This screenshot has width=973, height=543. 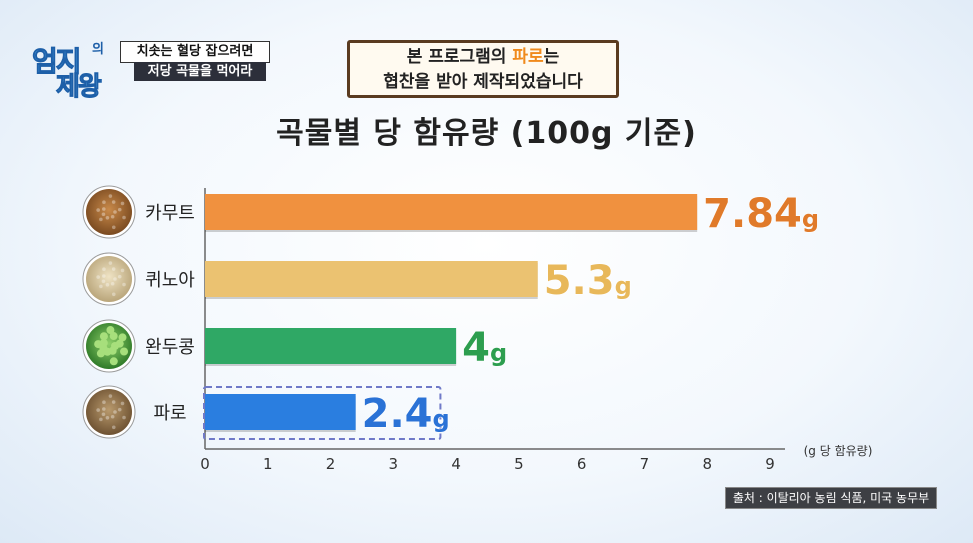 What do you see at coordinates (770, 464) in the screenshot?
I see `x-tick-label: 9` at bounding box center [770, 464].